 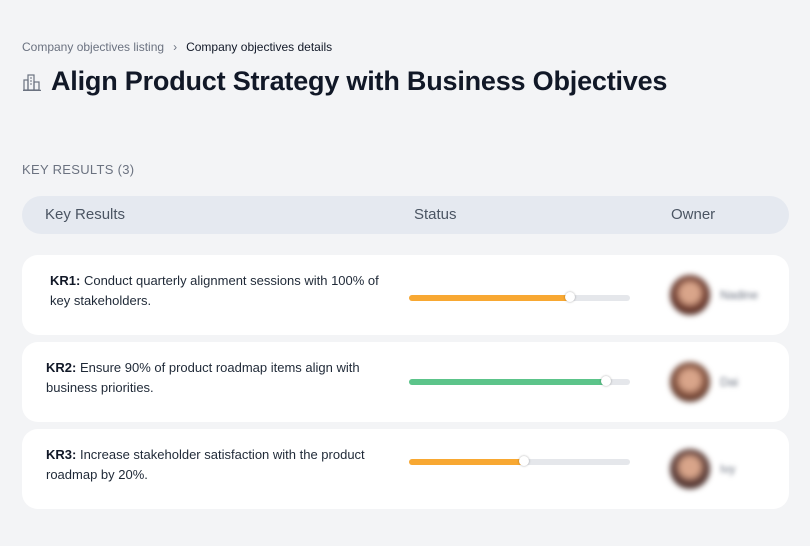 What do you see at coordinates (93, 47) in the screenshot?
I see `breadcrumb-link-listing: Company objectives listing` at bounding box center [93, 47].